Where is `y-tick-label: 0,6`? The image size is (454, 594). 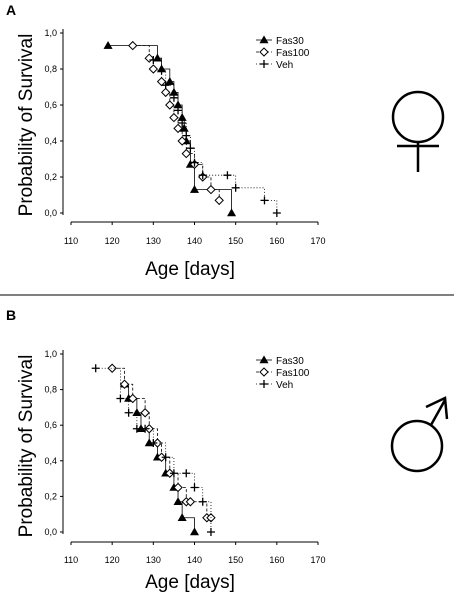
y-tick-label: 0,6 is located at coordinates (50, 425).